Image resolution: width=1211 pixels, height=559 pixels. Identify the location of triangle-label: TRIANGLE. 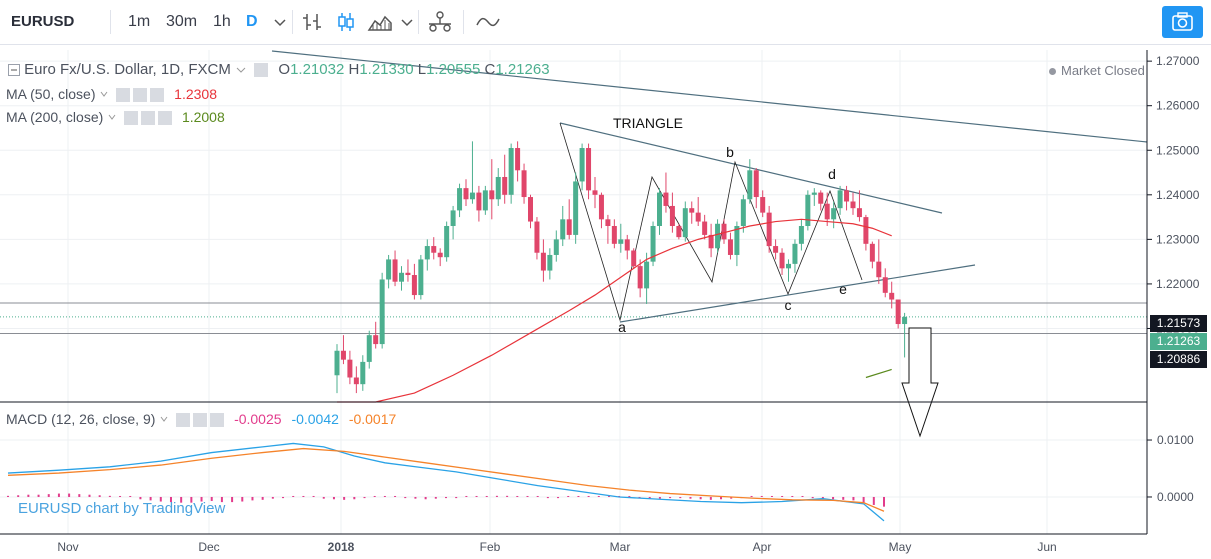
(648, 123).